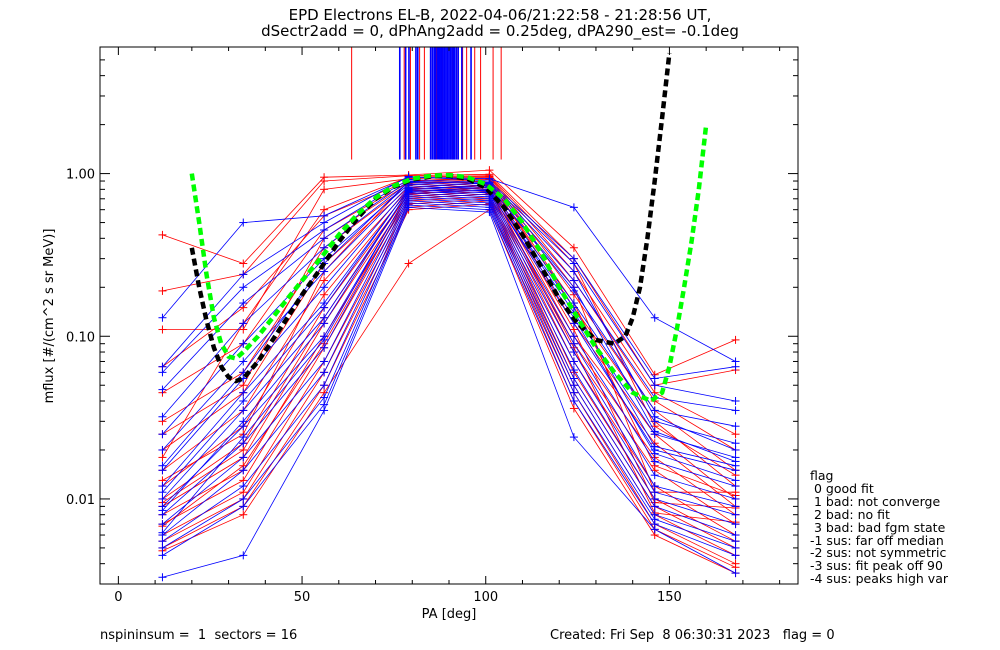 The image size is (1000, 650). What do you see at coordinates (878, 527) in the screenshot?
I see `legend-item-3: 3 bad: bad fgm state` at bounding box center [878, 527].